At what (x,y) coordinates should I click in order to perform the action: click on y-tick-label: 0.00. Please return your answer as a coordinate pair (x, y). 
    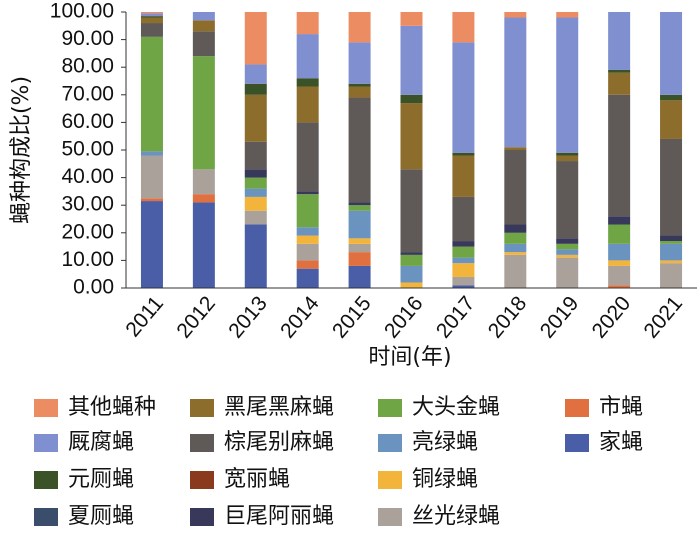
    Looking at the image, I should click on (93, 287).